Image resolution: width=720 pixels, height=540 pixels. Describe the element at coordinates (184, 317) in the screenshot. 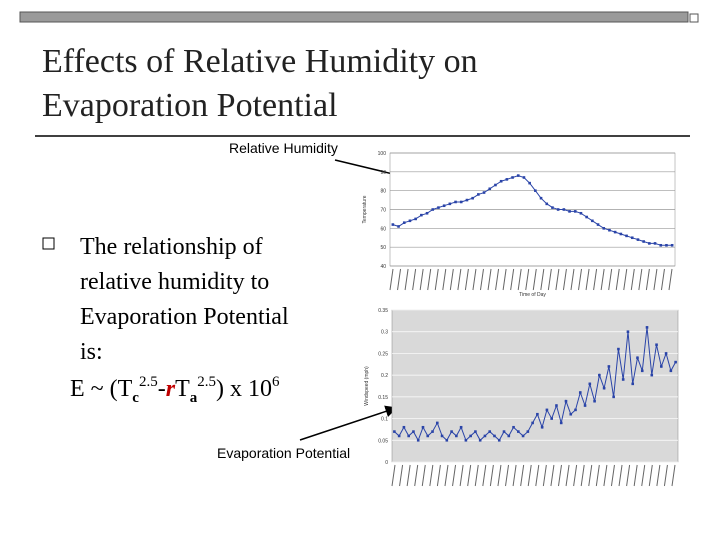

I see `bullet-line: Evaporation Potential` at that location.